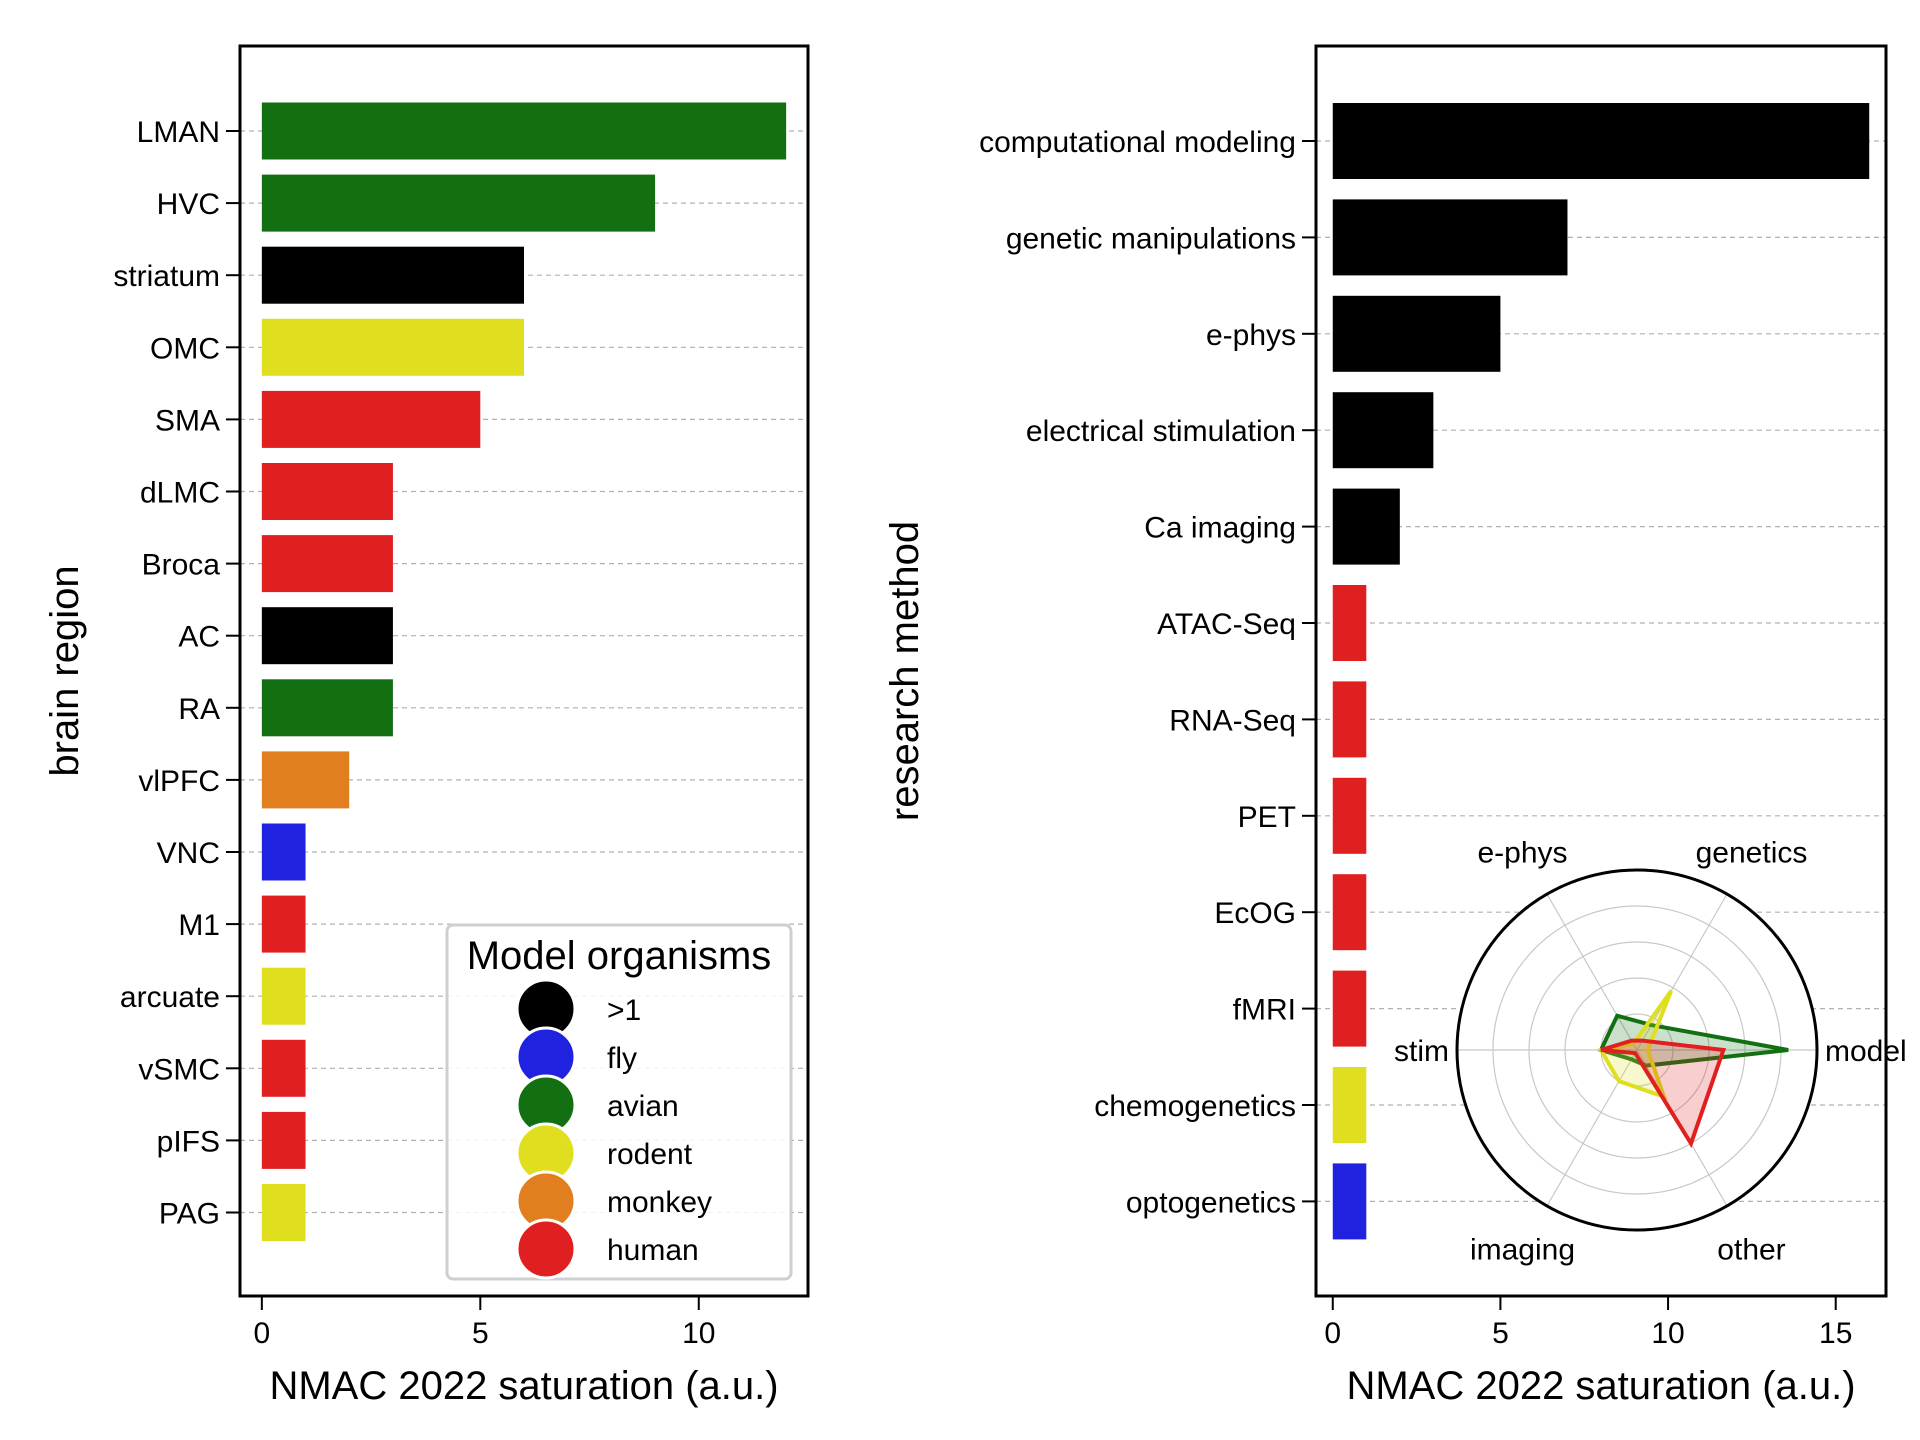  Describe the element at coordinates (1220, 528) in the screenshot. I see `y-tick-label: Ca imaging` at that location.